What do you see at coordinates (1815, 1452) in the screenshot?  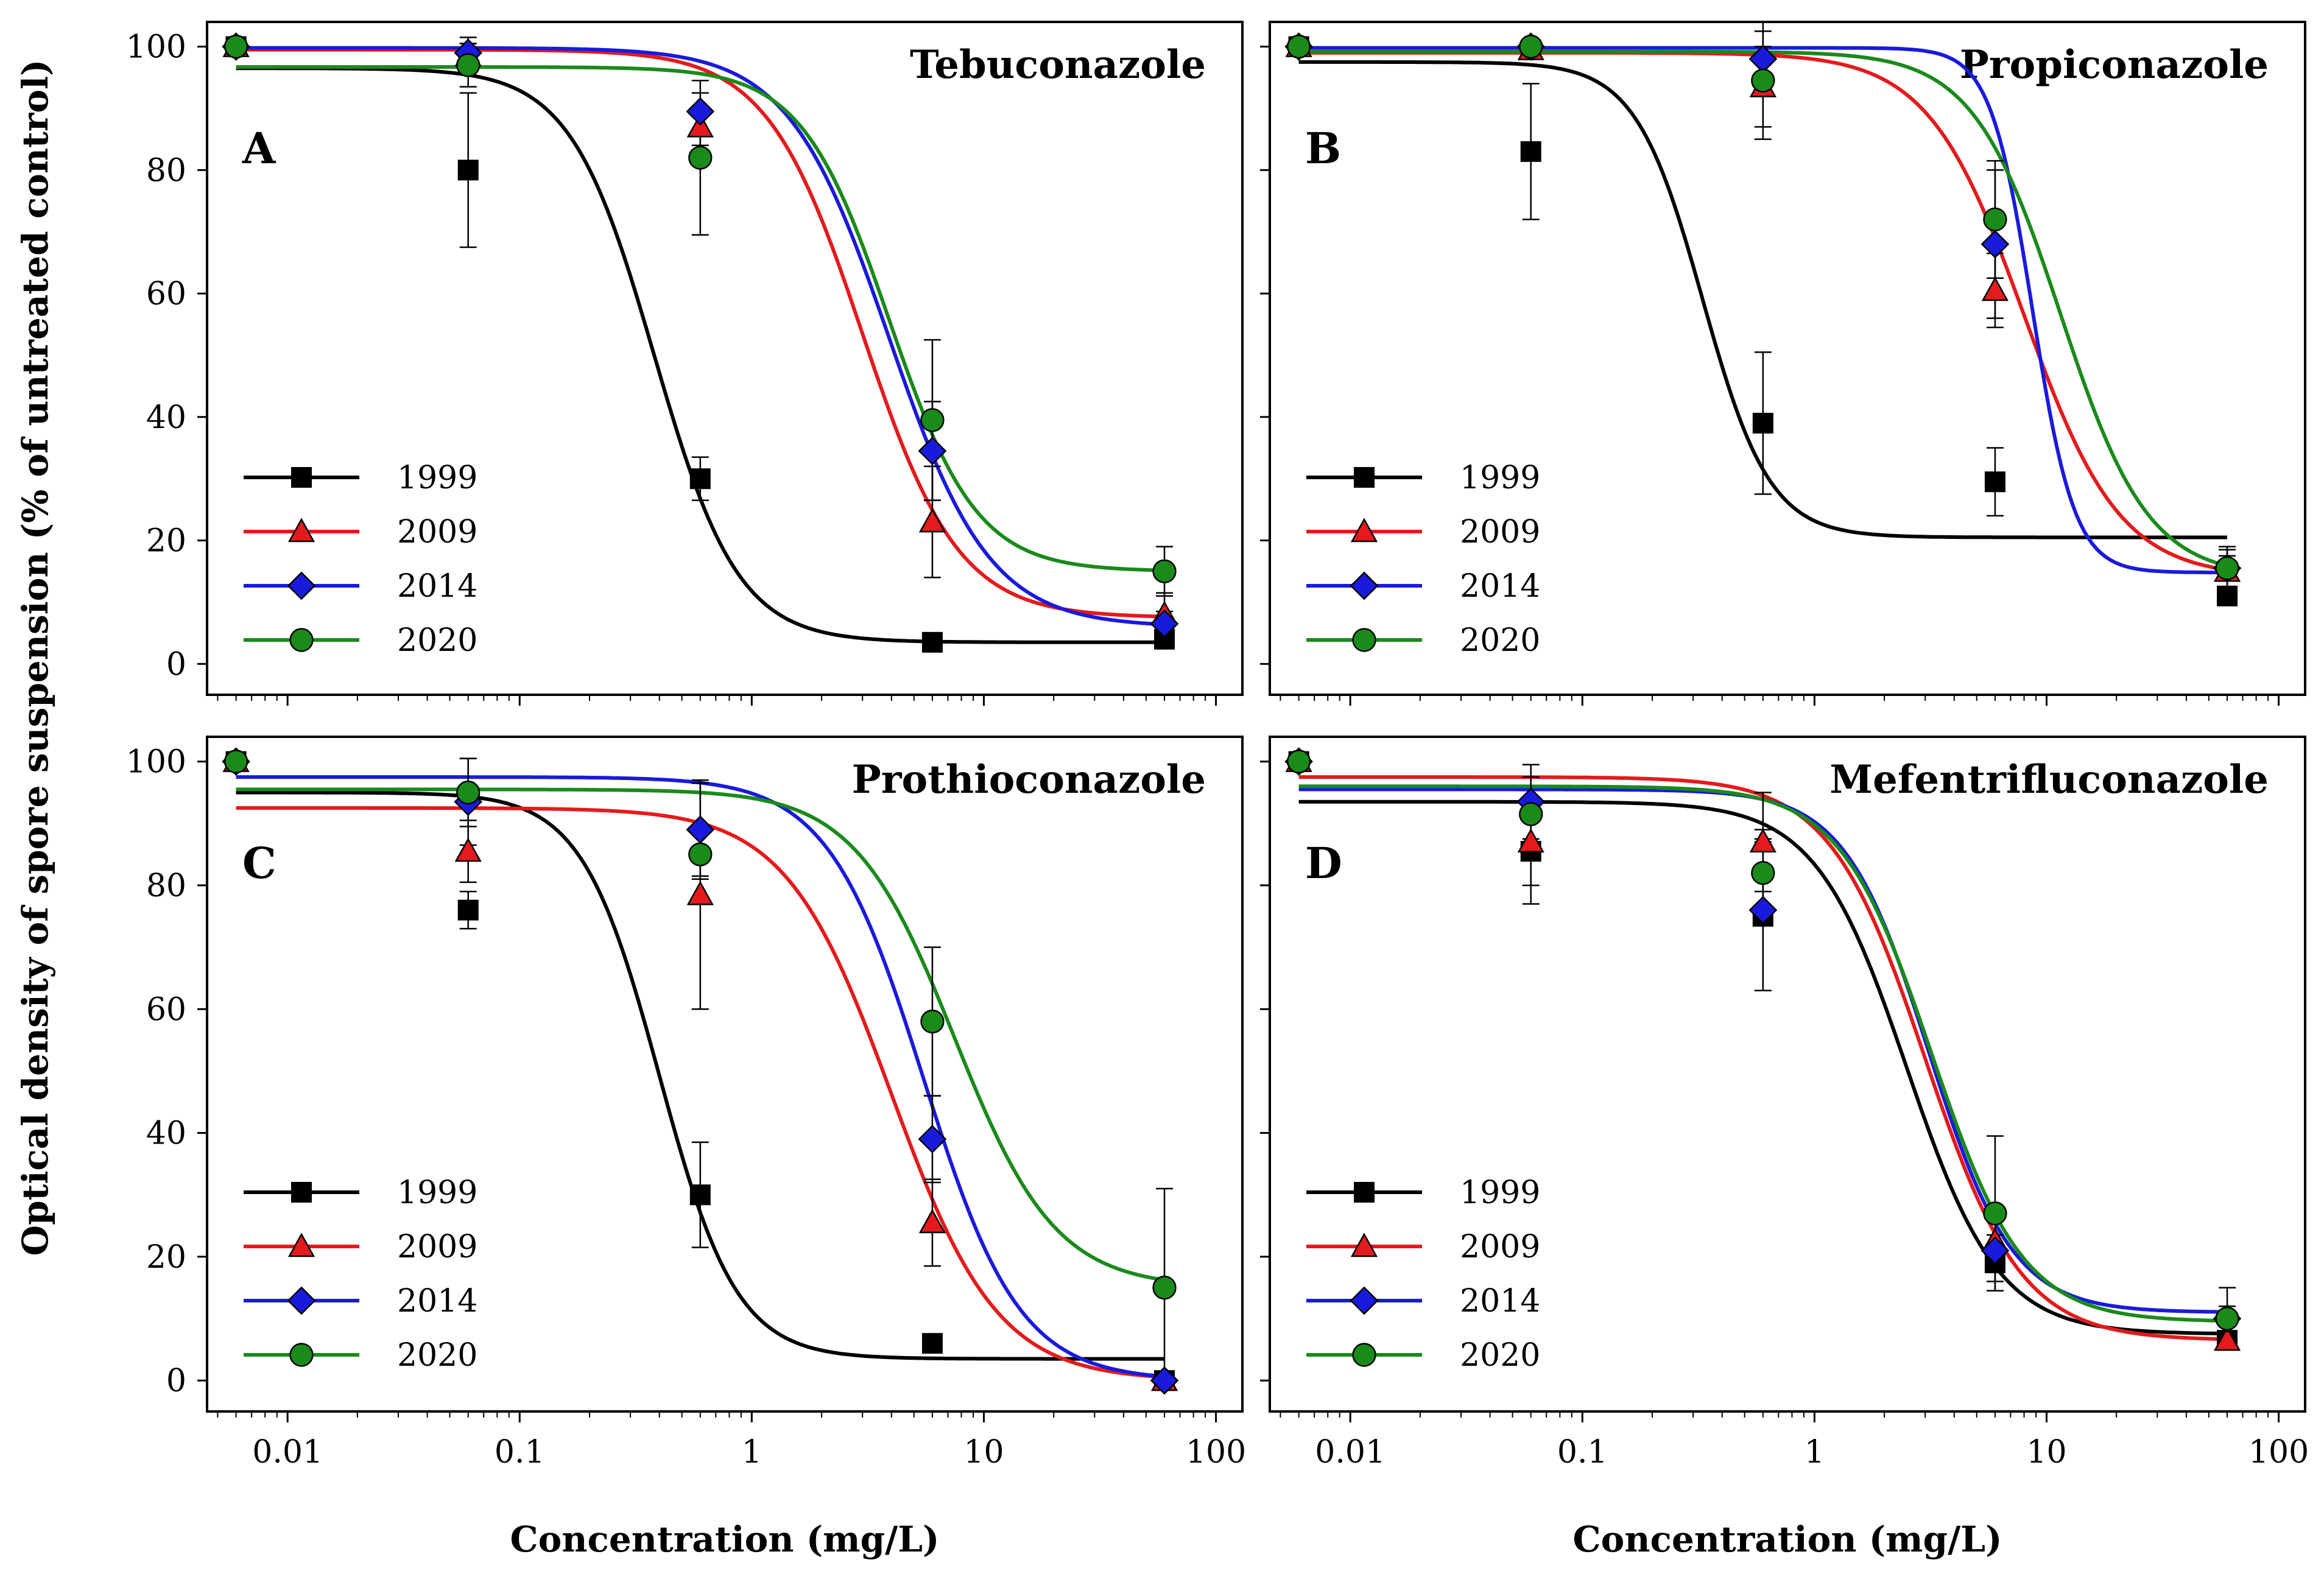 I see `x-tick-label: 1` at bounding box center [1815, 1452].